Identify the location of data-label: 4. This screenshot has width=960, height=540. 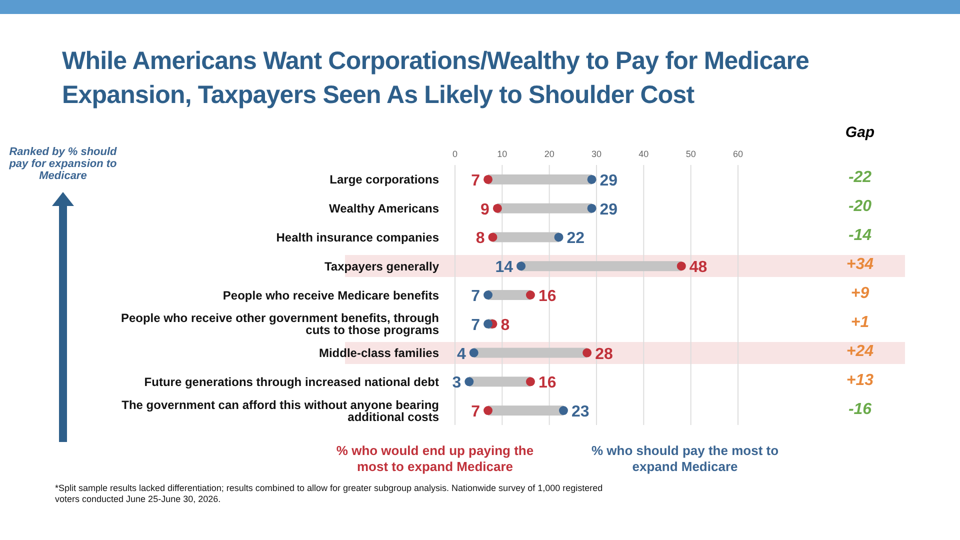
(461, 354).